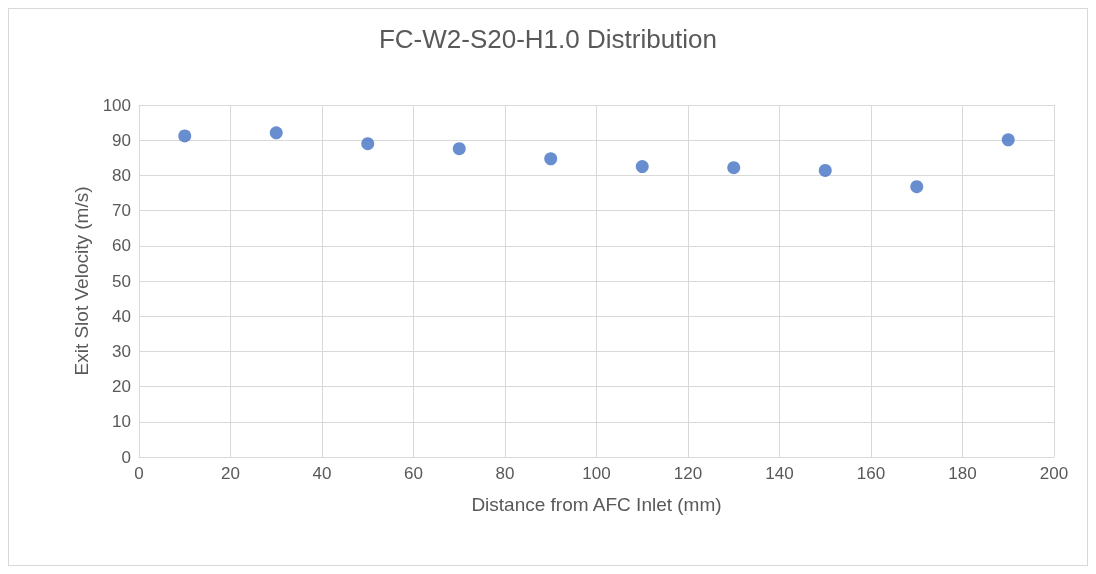 This screenshot has height=574, width=1096. Describe the element at coordinates (871, 473) in the screenshot. I see `x-tick-label: 160` at that location.